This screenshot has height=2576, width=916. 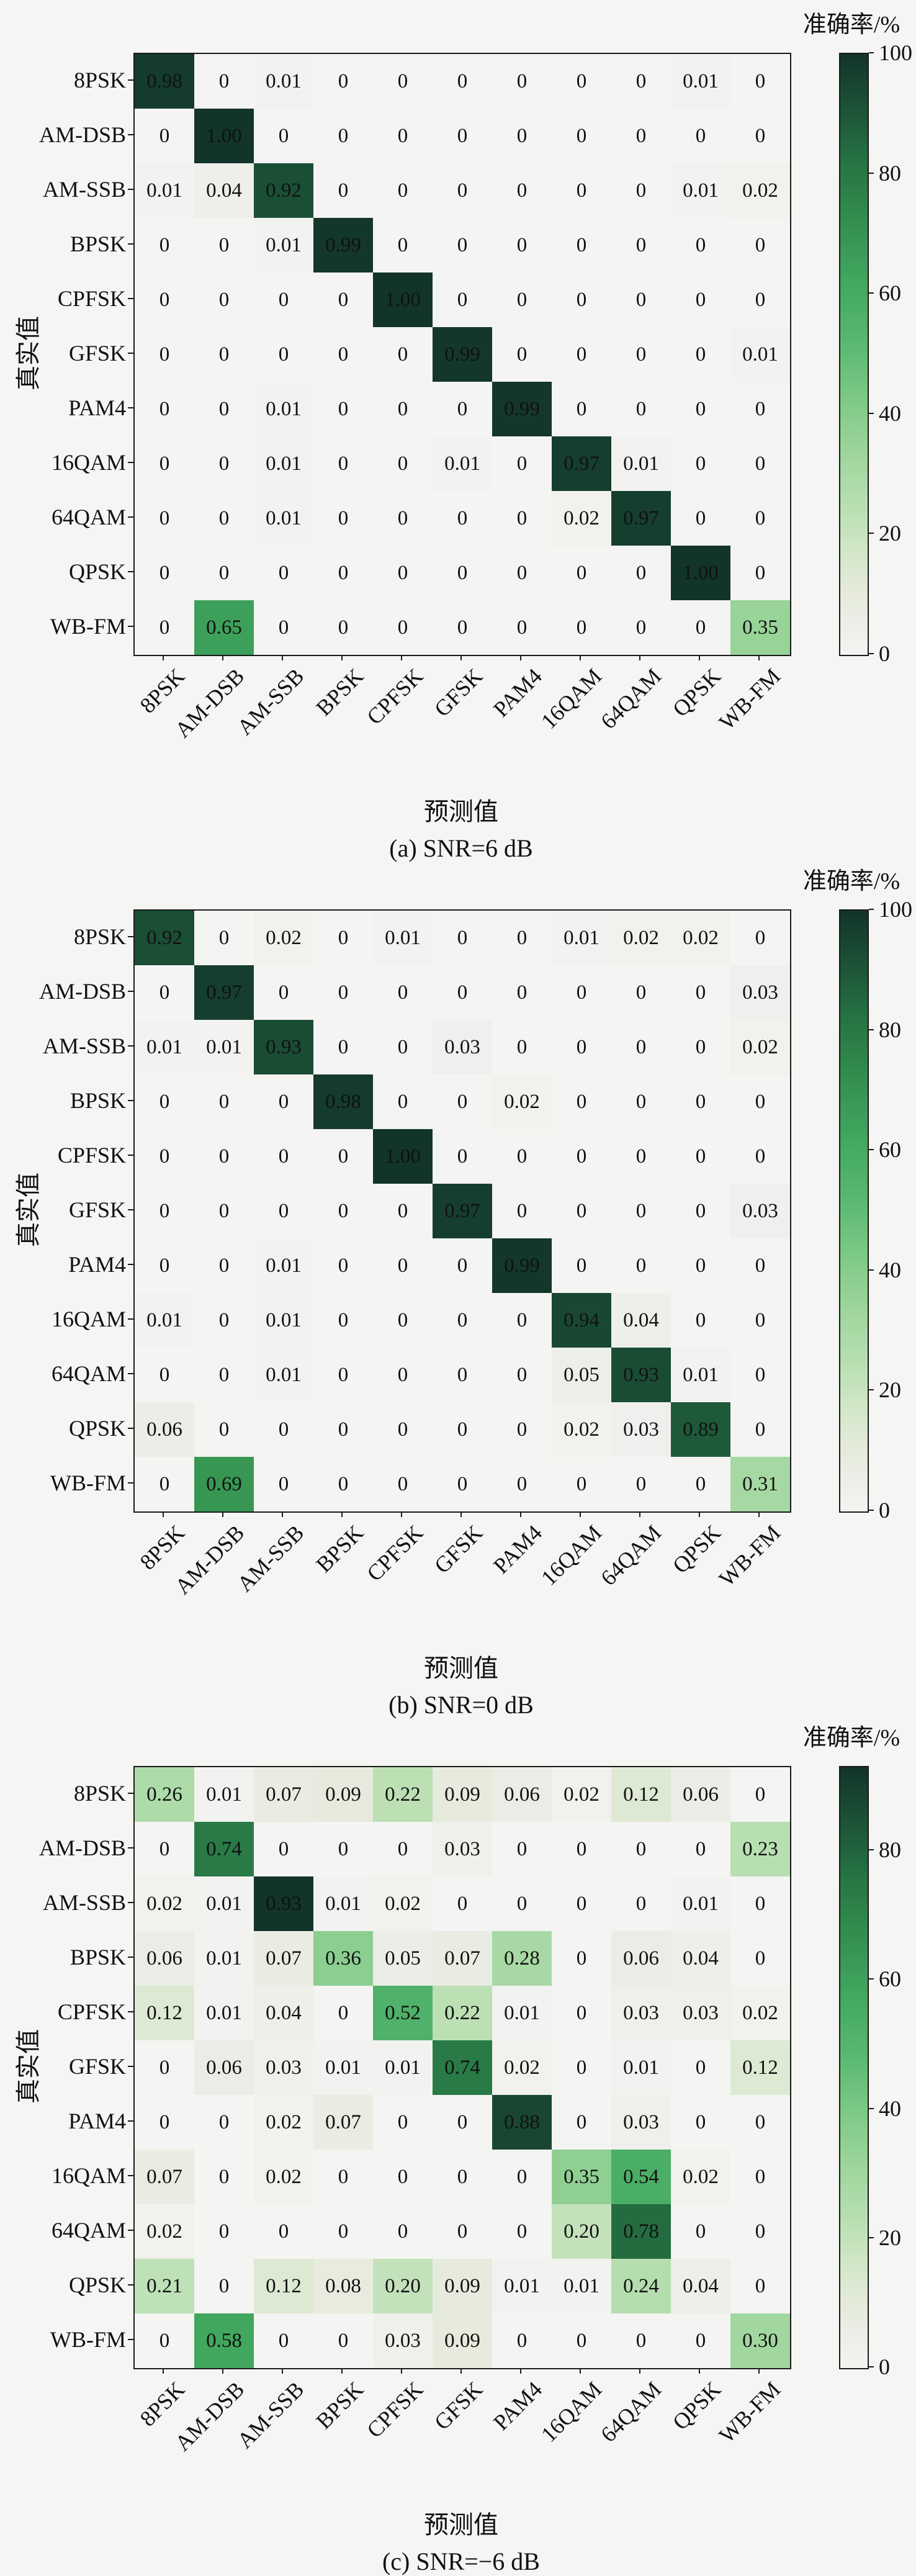 What do you see at coordinates (463, 1047) in the screenshot?
I see `matrix-cell: 0.03` at bounding box center [463, 1047].